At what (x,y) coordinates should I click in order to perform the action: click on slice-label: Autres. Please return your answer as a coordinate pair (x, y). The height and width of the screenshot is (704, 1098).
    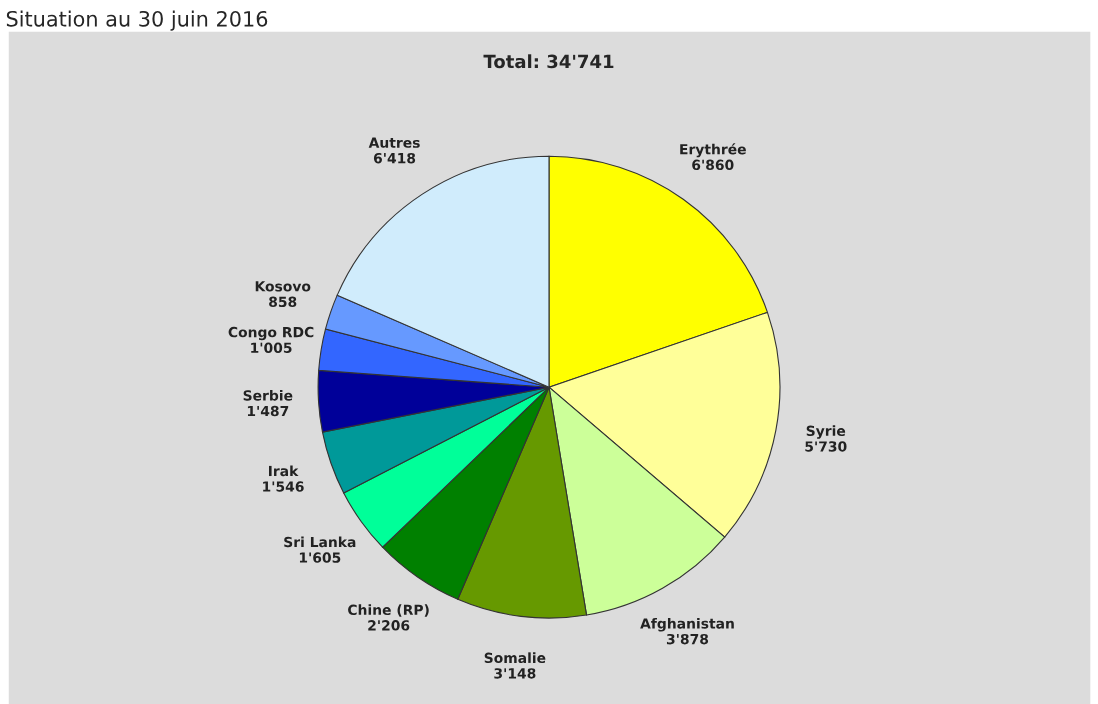
    Looking at the image, I should click on (394, 142).